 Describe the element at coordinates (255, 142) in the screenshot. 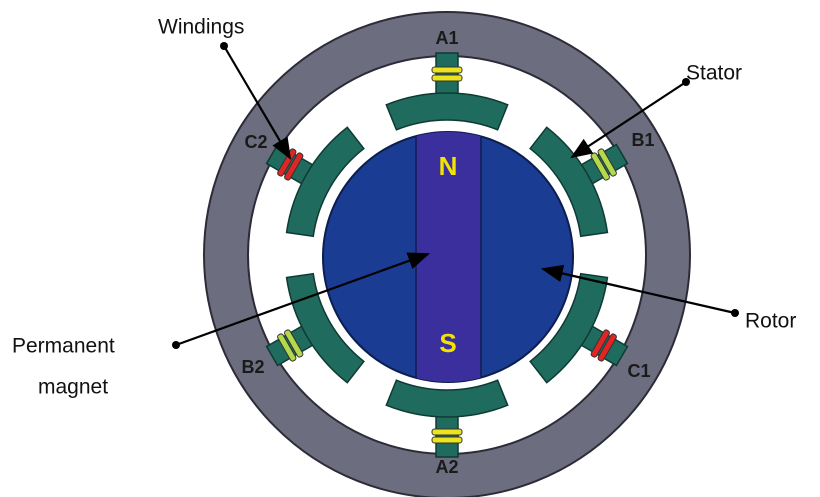

I see `pole-label: C2` at that location.